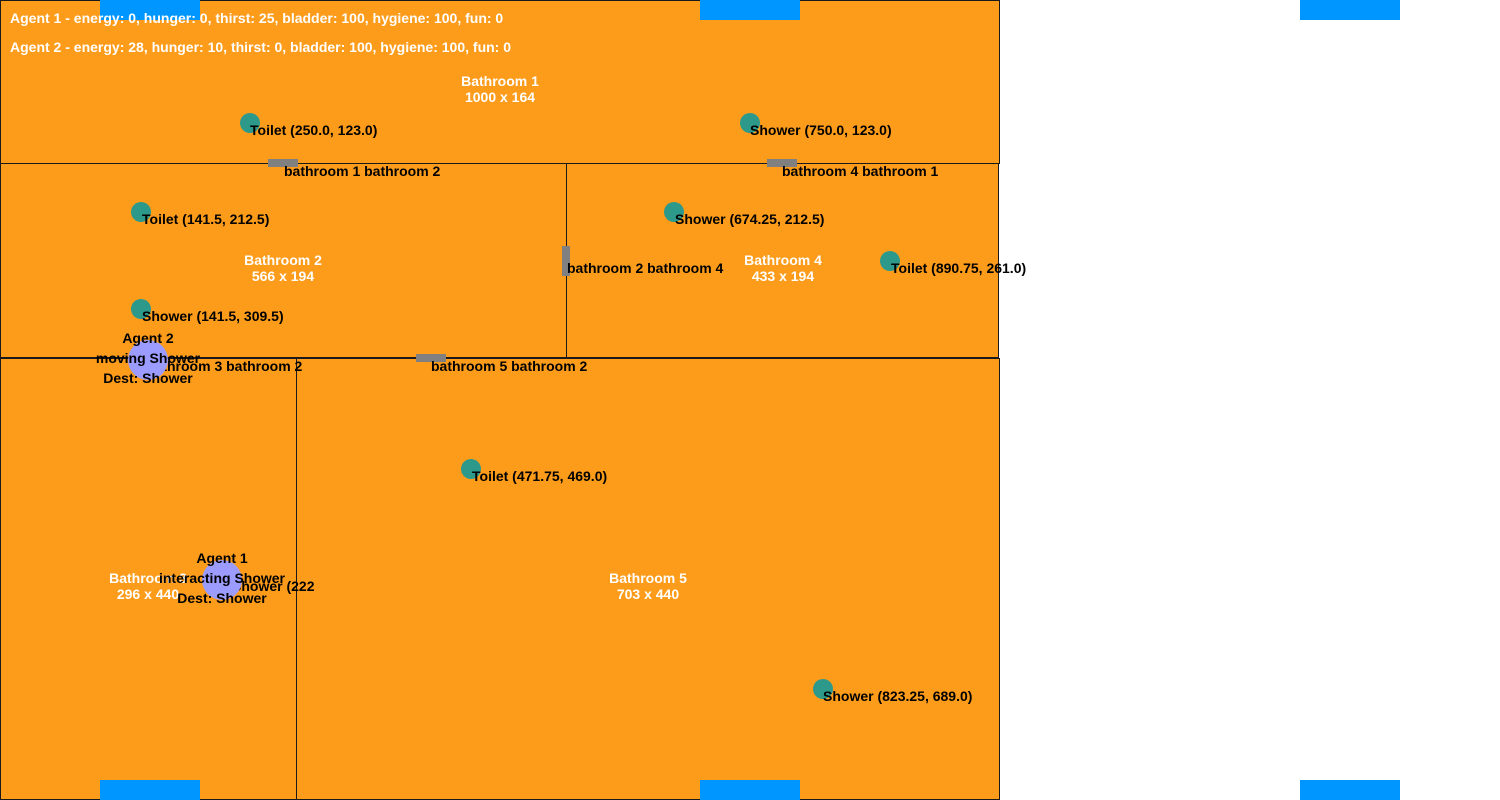 This screenshot has height=800, width=1500. What do you see at coordinates (648, 594) in the screenshot?
I see `room-size: 703 x 440` at bounding box center [648, 594].